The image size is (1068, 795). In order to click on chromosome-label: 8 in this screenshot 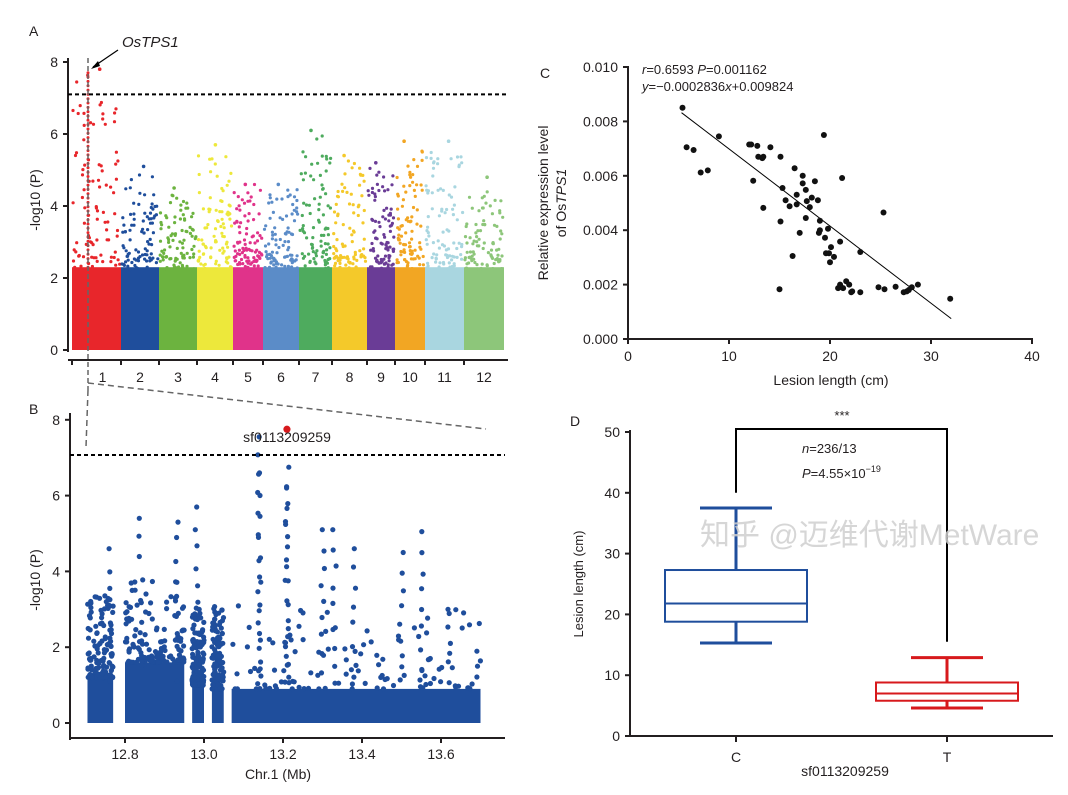, I will do `click(350, 377)`.